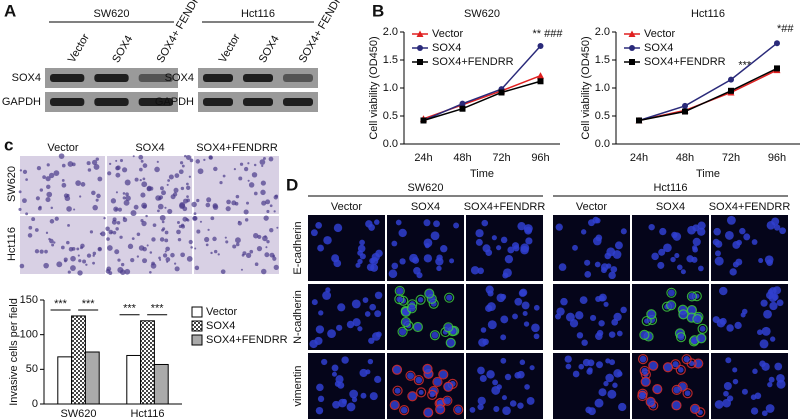  Describe the element at coordinates (111, 102) in the screenshot. I see `blot-band` at that location.